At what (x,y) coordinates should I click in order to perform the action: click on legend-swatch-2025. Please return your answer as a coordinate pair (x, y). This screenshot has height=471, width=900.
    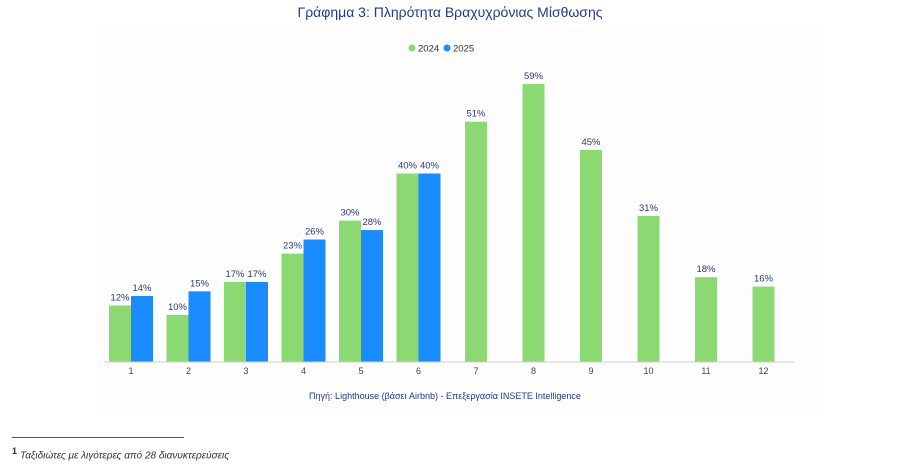
    Looking at the image, I should click on (447, 48).